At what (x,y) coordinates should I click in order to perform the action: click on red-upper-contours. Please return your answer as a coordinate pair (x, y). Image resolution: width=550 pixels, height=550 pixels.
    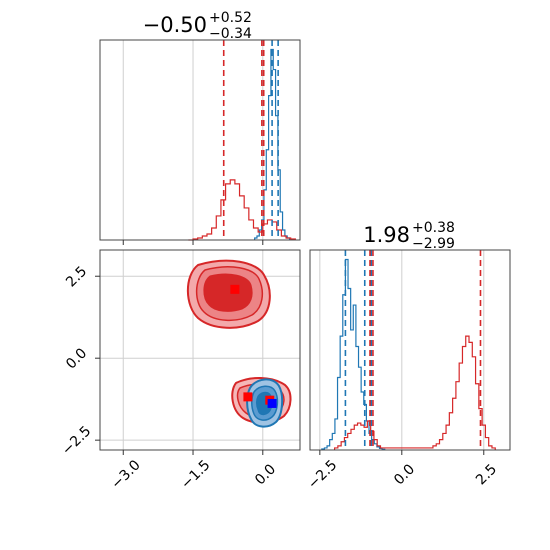
    Looking at the image, I should click on (228, 294).